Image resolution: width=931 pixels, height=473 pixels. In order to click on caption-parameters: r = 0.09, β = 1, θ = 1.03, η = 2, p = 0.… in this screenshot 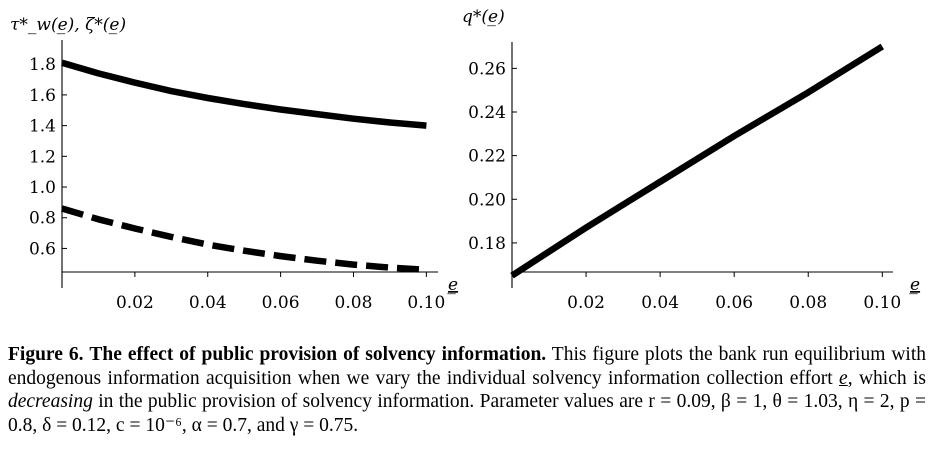, I will do `click(467, 413)`.